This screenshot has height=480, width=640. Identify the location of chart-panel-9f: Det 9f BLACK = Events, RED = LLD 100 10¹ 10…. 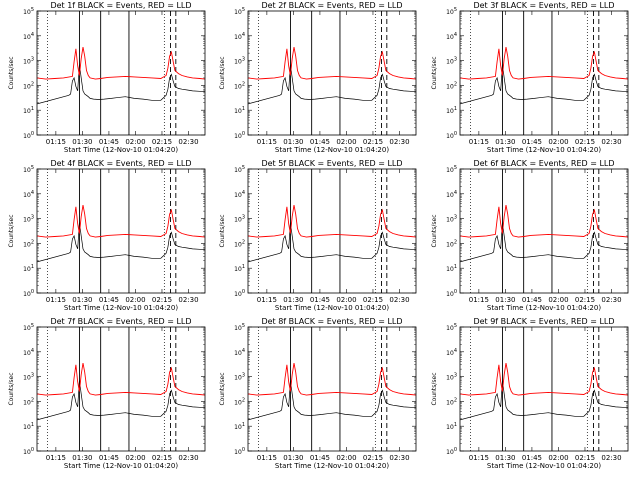
(530, 393).